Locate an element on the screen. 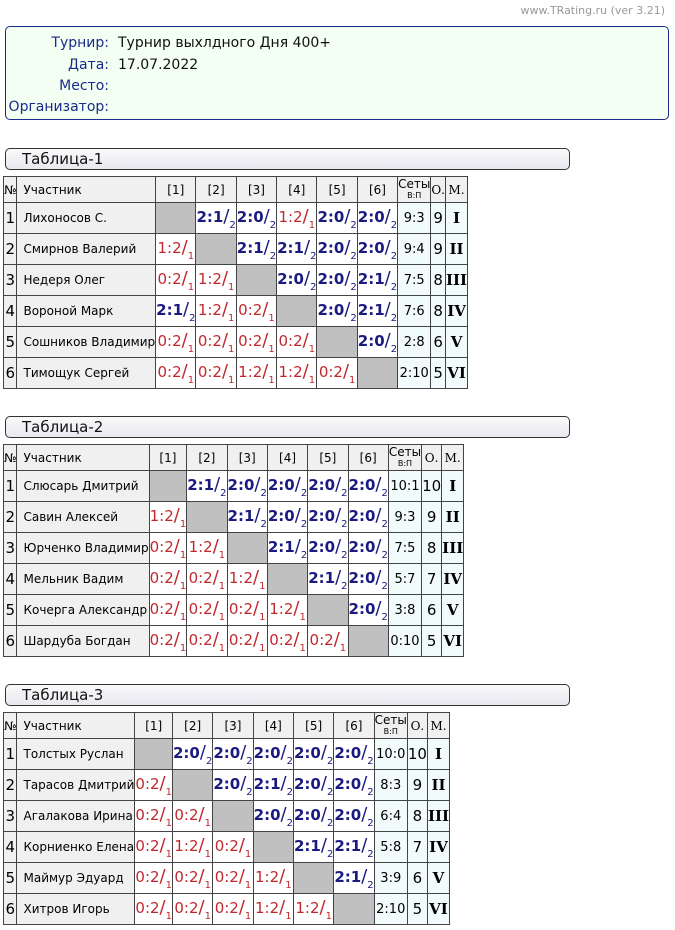  player-name: Смирнов Валерий is located at coordinates (86, 249).